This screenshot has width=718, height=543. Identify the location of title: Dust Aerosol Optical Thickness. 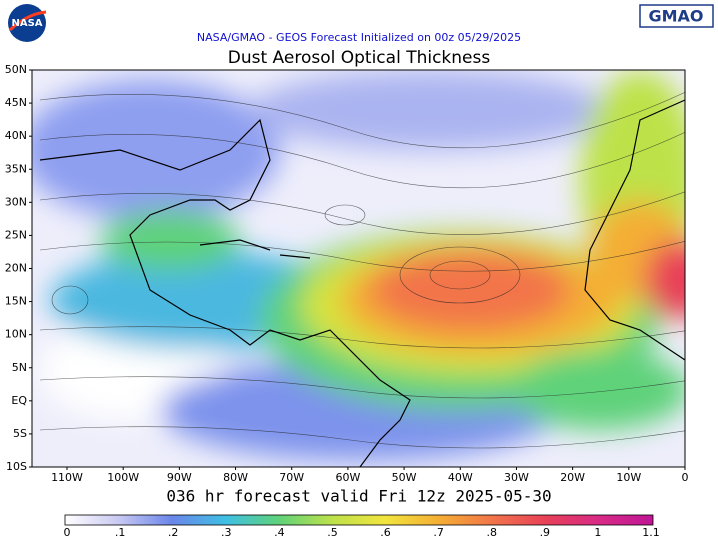
(359, 58).